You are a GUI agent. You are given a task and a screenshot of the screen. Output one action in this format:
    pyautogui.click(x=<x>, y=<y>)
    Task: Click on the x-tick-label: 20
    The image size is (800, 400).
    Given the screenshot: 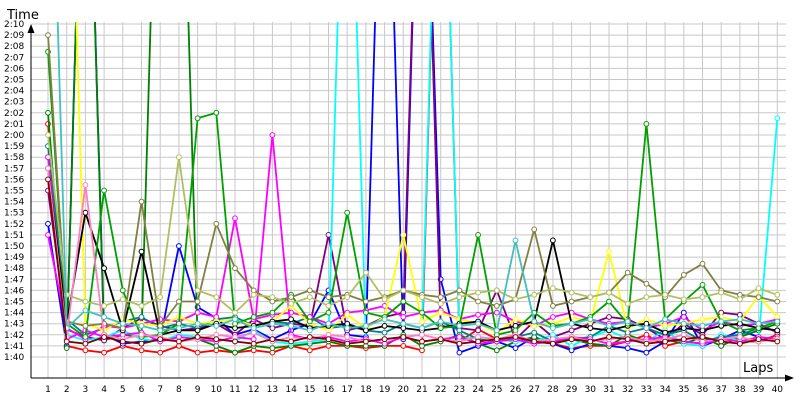 What is the action you would take?
    pyautogui.click(x=404, y=390)
    